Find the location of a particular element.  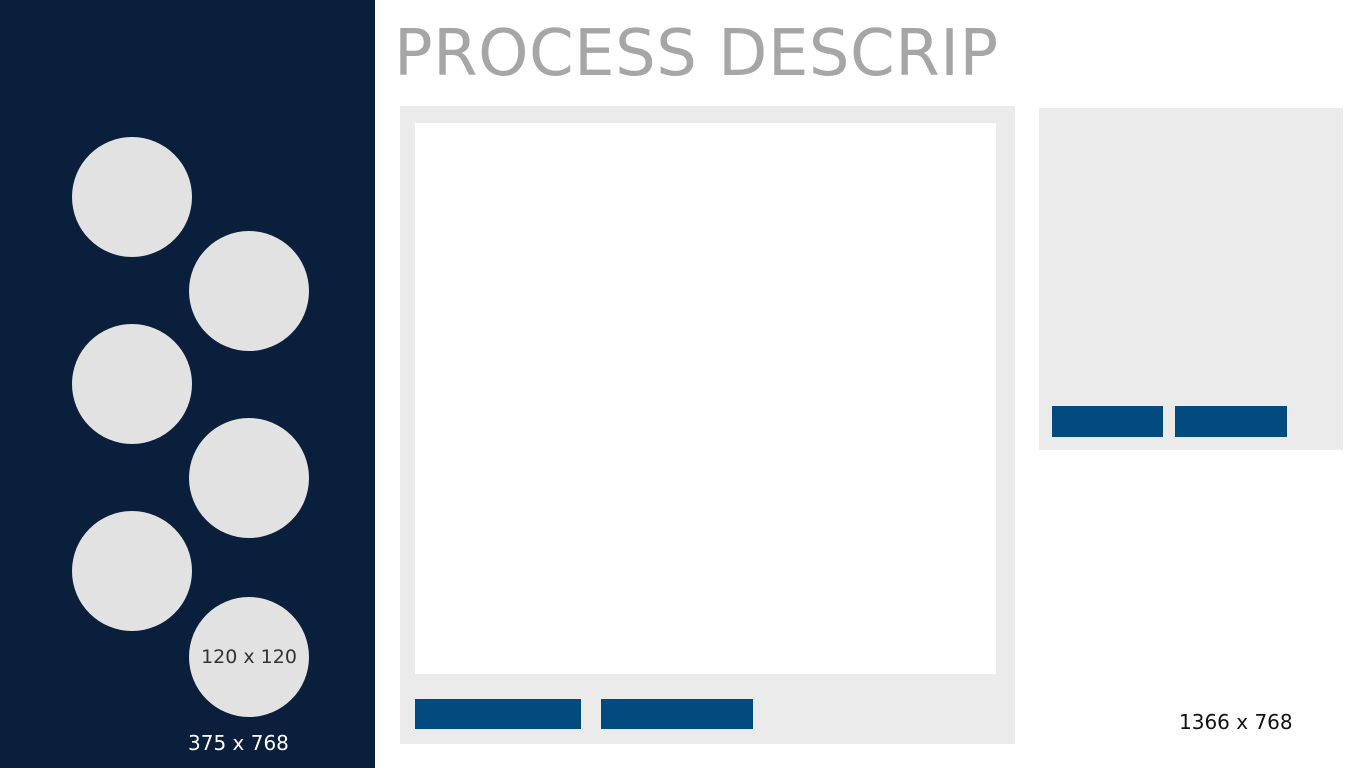

sidebar-size-label: 375 x 768 is located at coordinates (238, 743).